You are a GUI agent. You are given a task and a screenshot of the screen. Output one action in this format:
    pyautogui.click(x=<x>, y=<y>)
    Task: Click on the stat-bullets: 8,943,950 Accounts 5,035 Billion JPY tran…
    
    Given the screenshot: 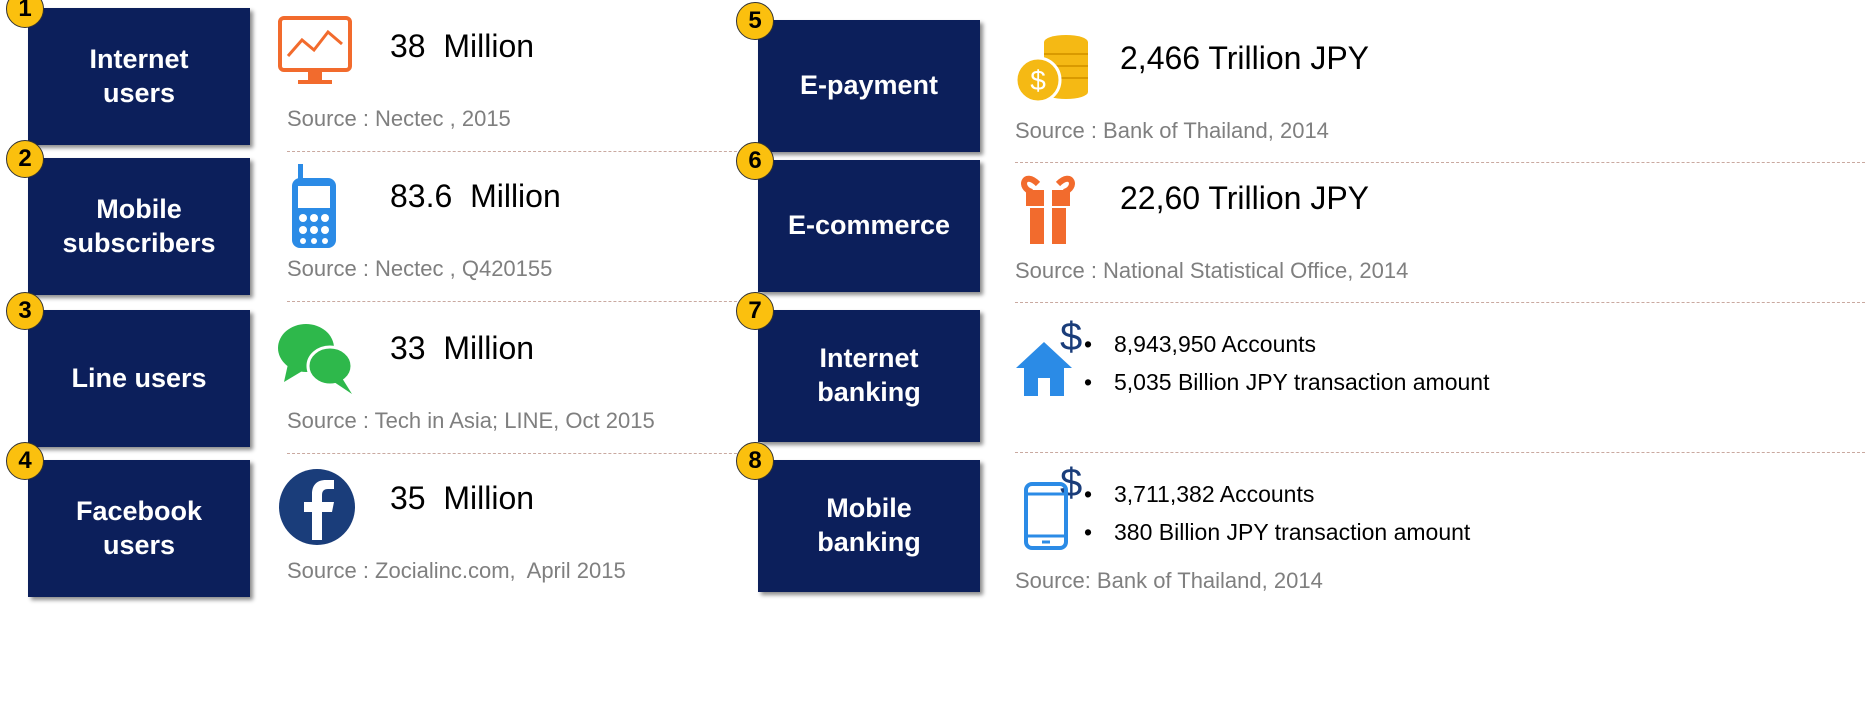 What is the action you would take?
    pyautogui.click(x=1300, y=368)
    